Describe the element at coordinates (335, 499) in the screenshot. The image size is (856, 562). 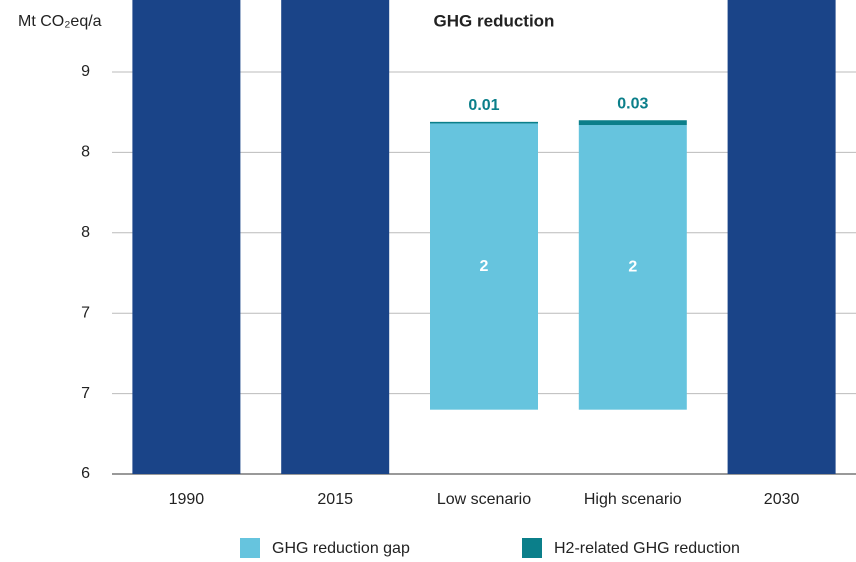
I see `x-tick-label: 2015` at that location.